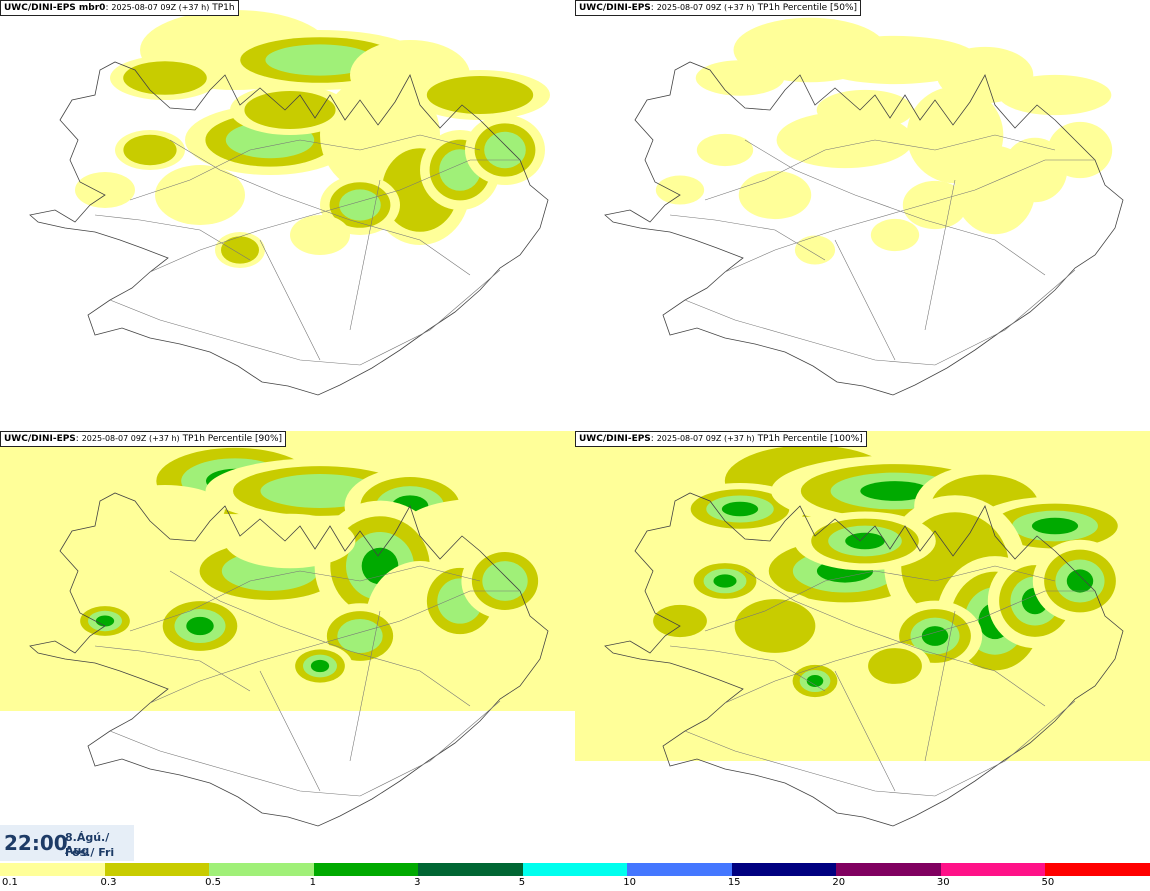  What do you see at coordinates (312, 882) in the screenshot?
I see `legend-tick-label: 1` at bounding box center [312, 882].